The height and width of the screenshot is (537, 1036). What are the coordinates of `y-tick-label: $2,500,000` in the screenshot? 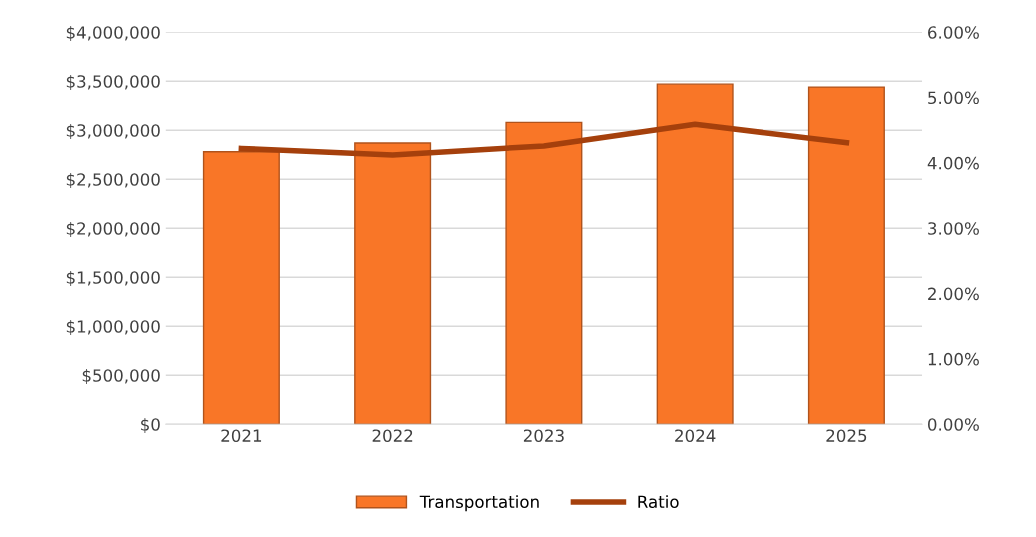 It's located at (113, 180).